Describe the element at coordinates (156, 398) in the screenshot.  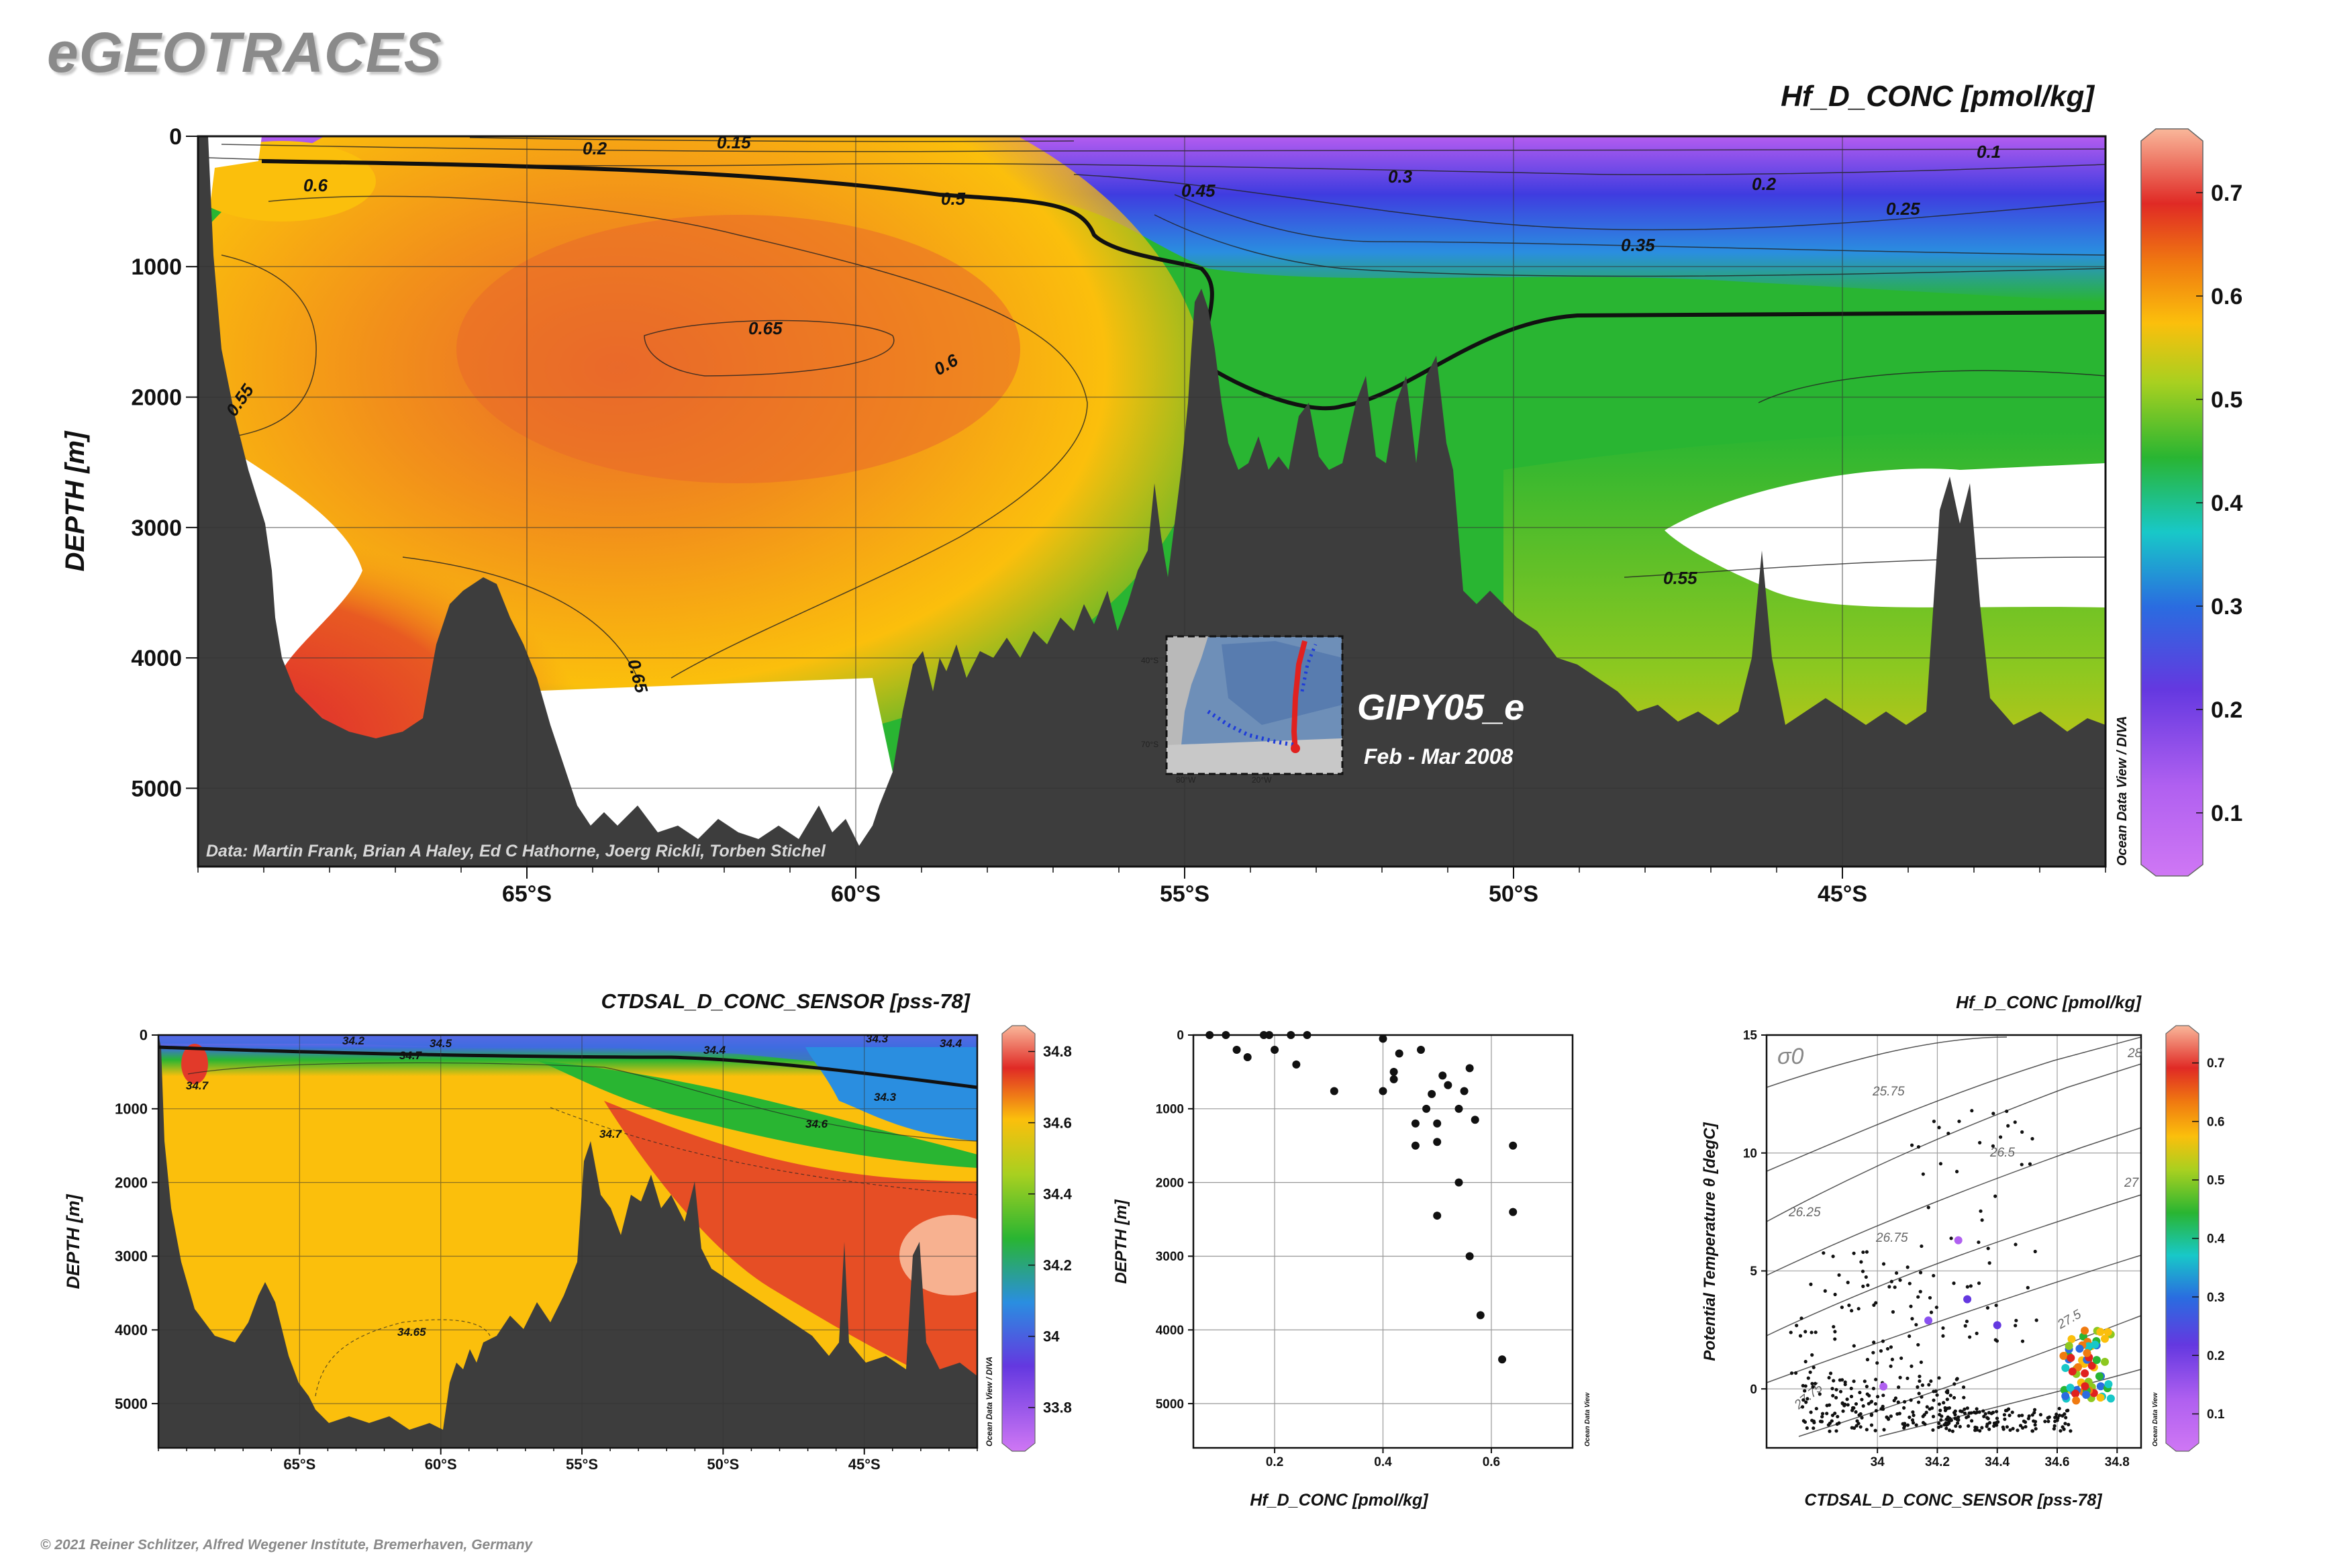
I see `y-tick-label: 2000` at that location.